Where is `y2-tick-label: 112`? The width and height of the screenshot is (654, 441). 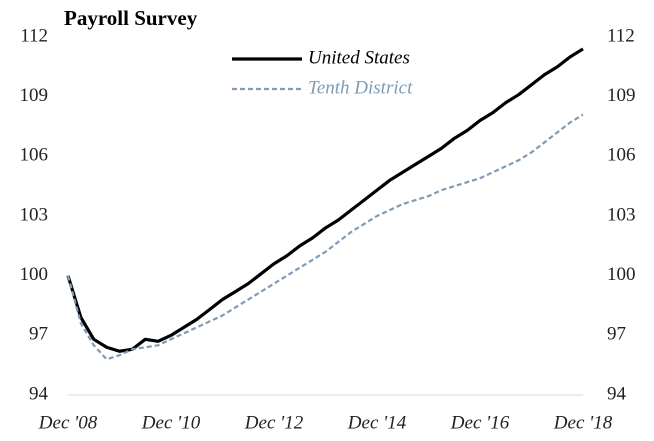
y2-tick-label: 112 is located at coordinates (621, 35).